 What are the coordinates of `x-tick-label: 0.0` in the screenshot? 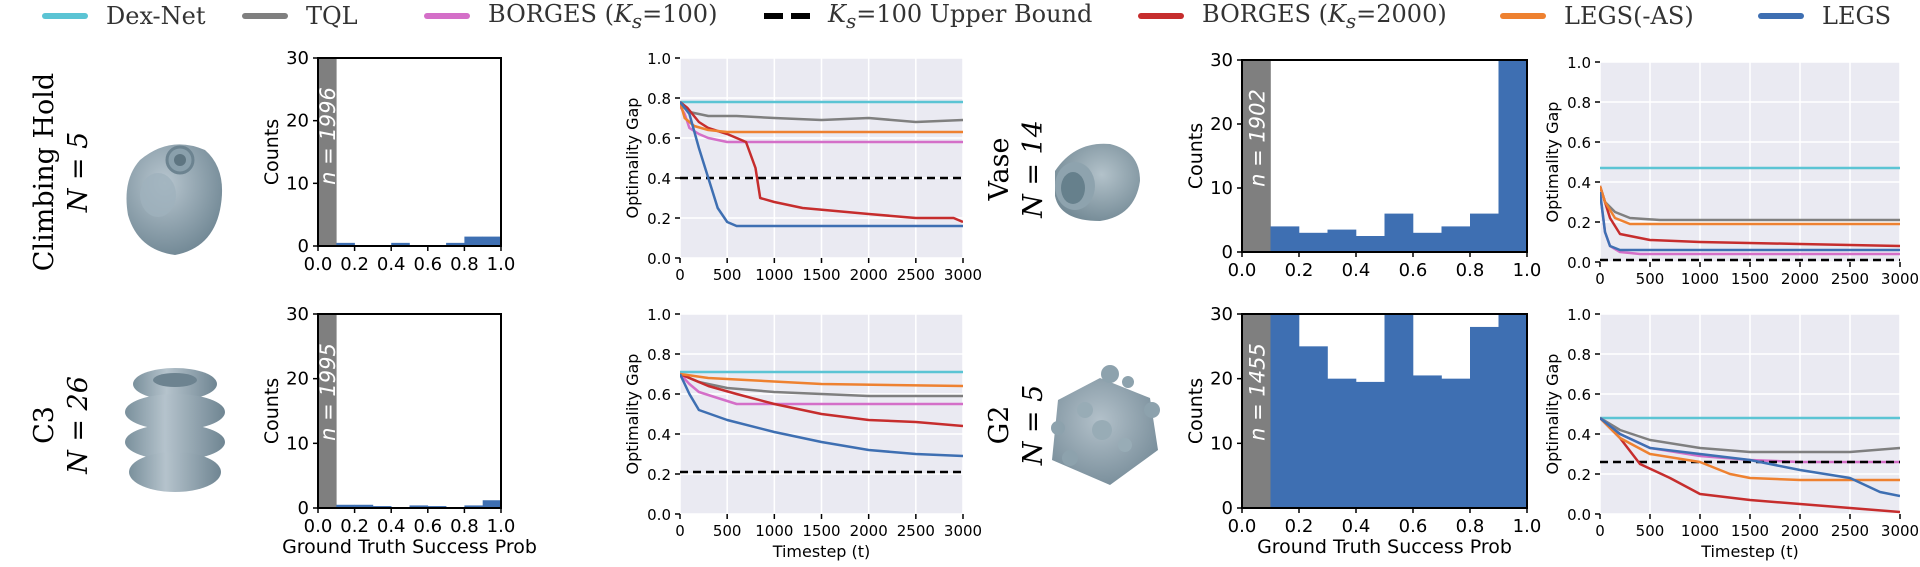 It's located at (1242, 526).